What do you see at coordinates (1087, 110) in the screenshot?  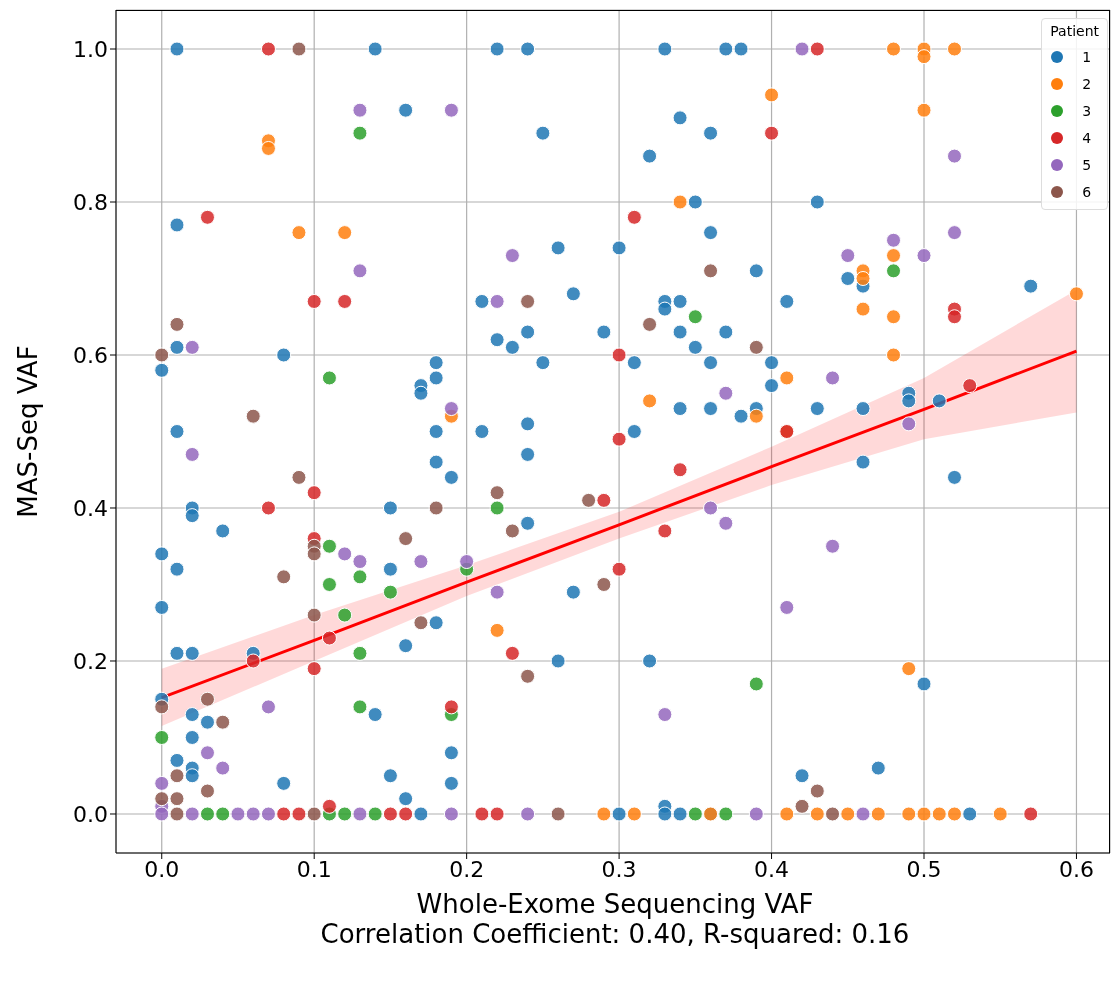 I see `legend-label: 3` at bounding box center [1087, 110].